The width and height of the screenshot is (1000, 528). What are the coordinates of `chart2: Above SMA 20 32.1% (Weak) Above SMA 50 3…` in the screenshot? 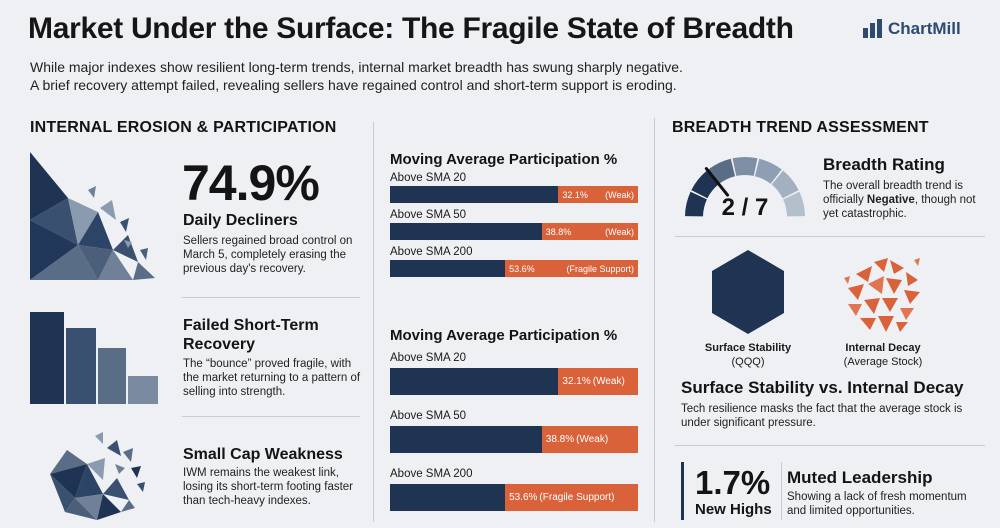 It's located at (514, 431).